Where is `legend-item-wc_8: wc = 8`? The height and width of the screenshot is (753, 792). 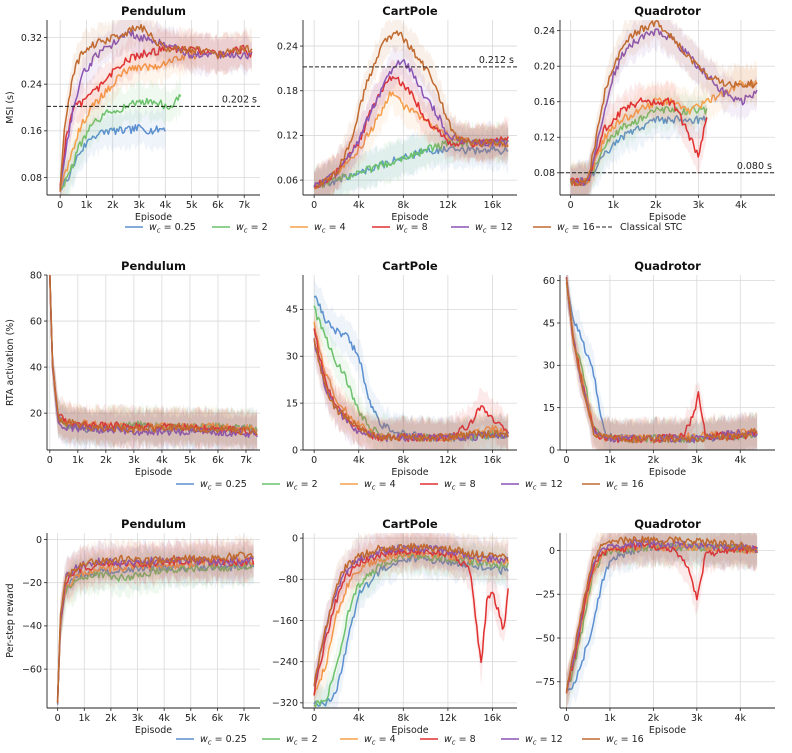
legend-item-wc_8: wc = 8 is located at coordinates (448, 485).